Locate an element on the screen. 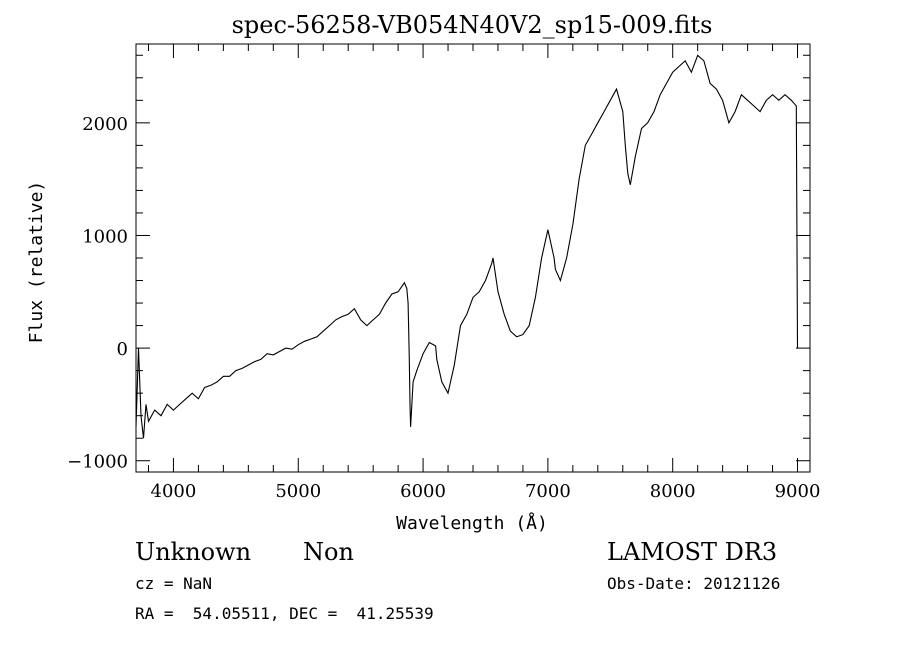 Image resolution: width=900 pixels, height=649 pixels. x-tick-labels: 4000 5000 6000 7000 8000 9000 is located at coordinates (486, 491).